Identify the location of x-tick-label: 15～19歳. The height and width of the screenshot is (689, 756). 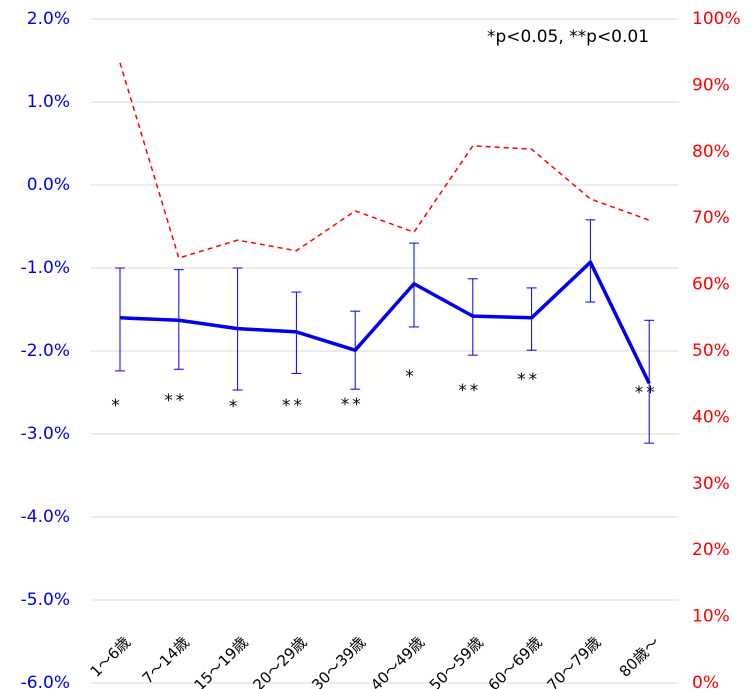
(221, 661).